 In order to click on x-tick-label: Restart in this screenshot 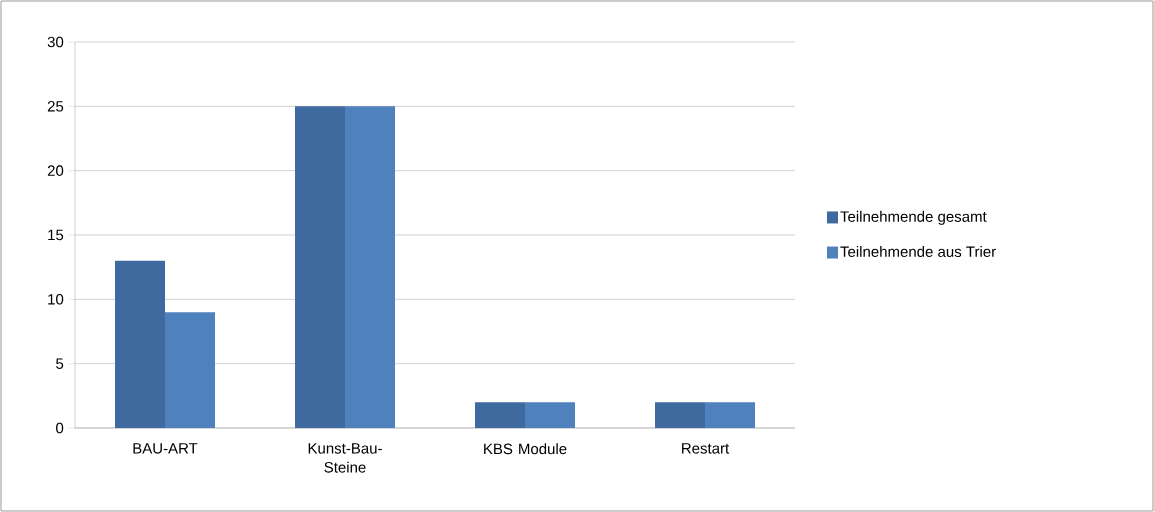, I will do `click(706, 448)`.